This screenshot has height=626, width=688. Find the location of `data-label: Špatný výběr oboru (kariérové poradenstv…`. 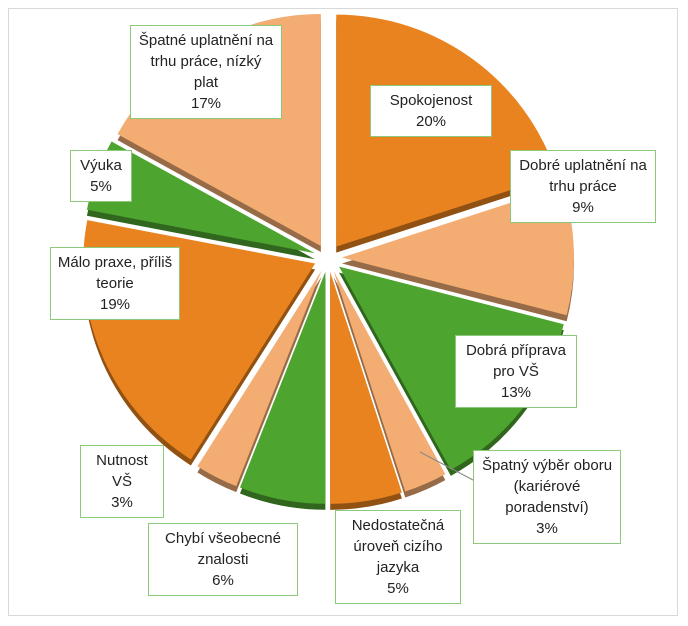

data-label: Špatný výběr oboru (kariérové poradenstv… is located at coordinates (547, 497).